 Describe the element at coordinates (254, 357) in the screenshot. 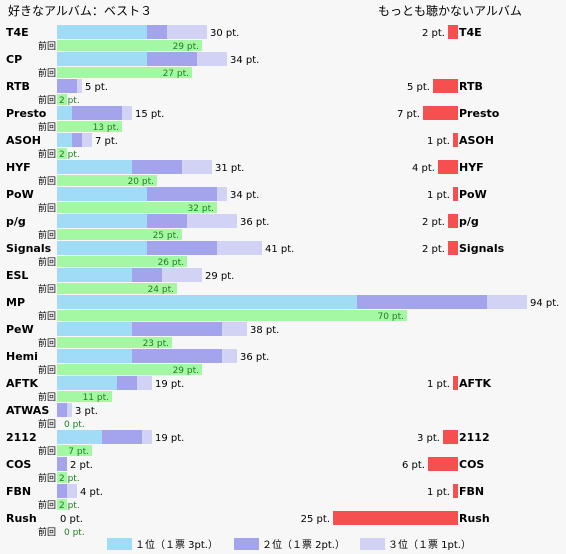

I see `total-label: 36 pt.` at that location.